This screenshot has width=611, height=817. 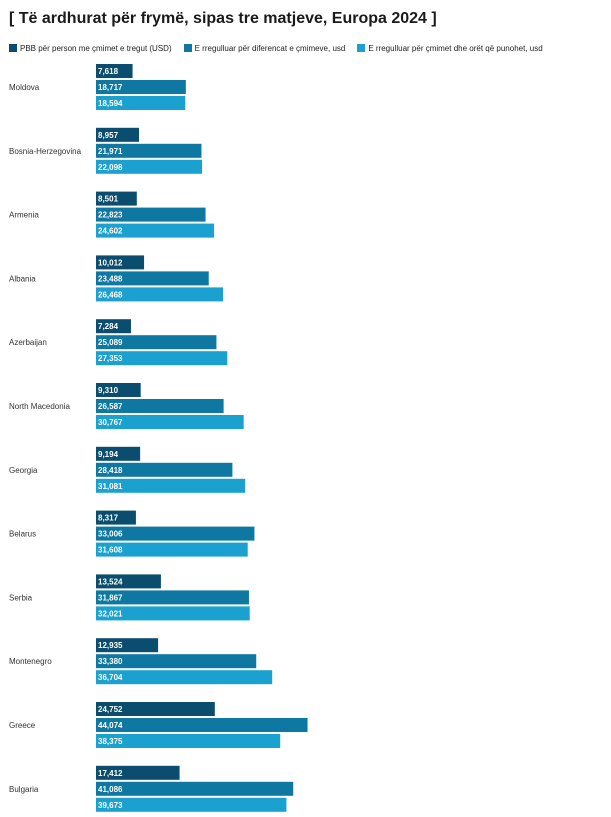 What do you see at coordinates (110, 661) in the screenshot?
I see `data-label-montenegro-series-2: 33,380` at bounding box center [110, 661].